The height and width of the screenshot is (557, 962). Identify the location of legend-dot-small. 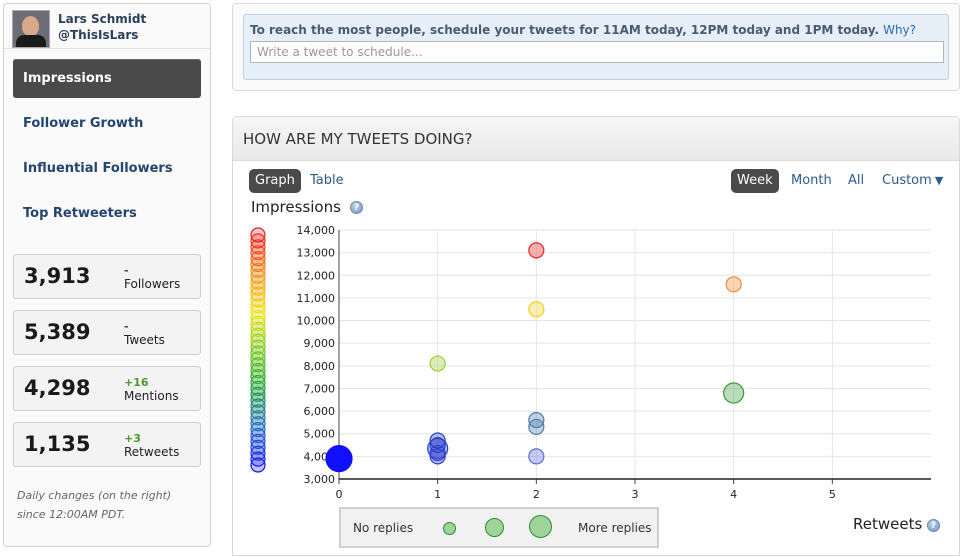
(449, 528).